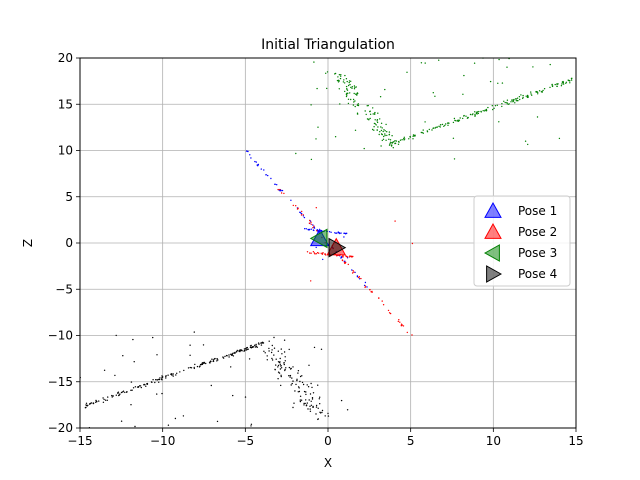 This screenshot has height=480, width=640. I want to click on legend-box, so click(522, 241).